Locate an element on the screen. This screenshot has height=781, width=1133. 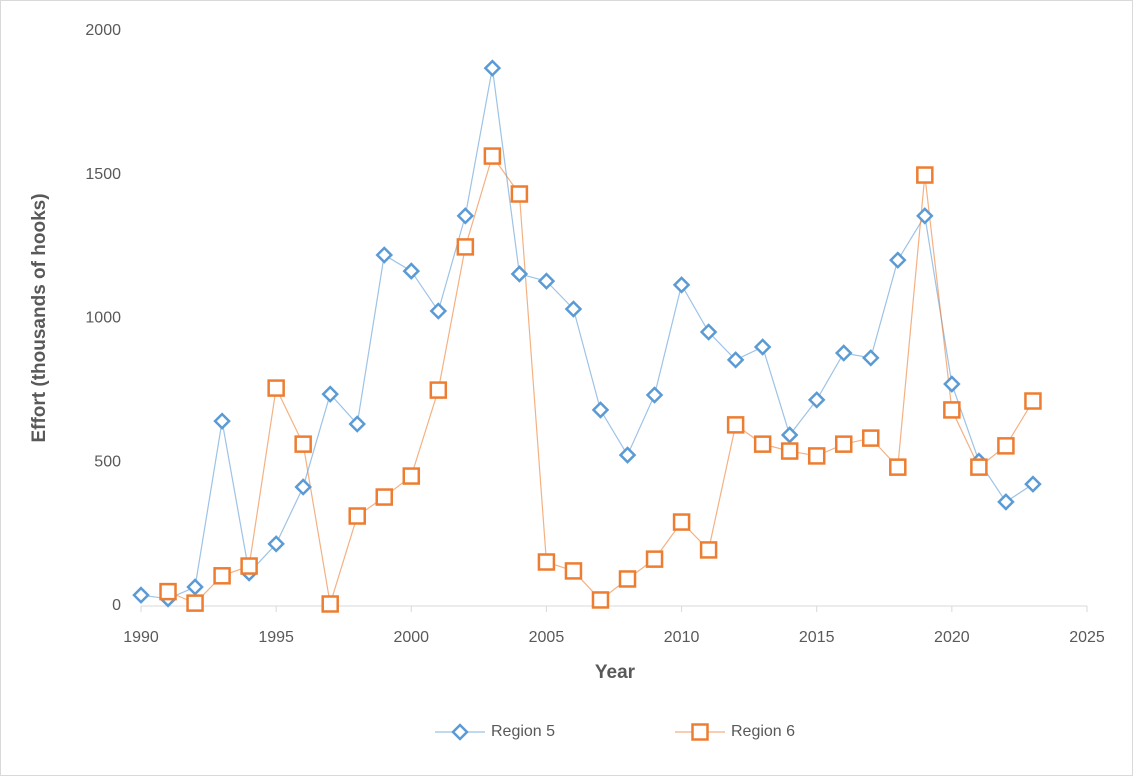
y-tick-label: 2000 is located at coordinates (103, 30).